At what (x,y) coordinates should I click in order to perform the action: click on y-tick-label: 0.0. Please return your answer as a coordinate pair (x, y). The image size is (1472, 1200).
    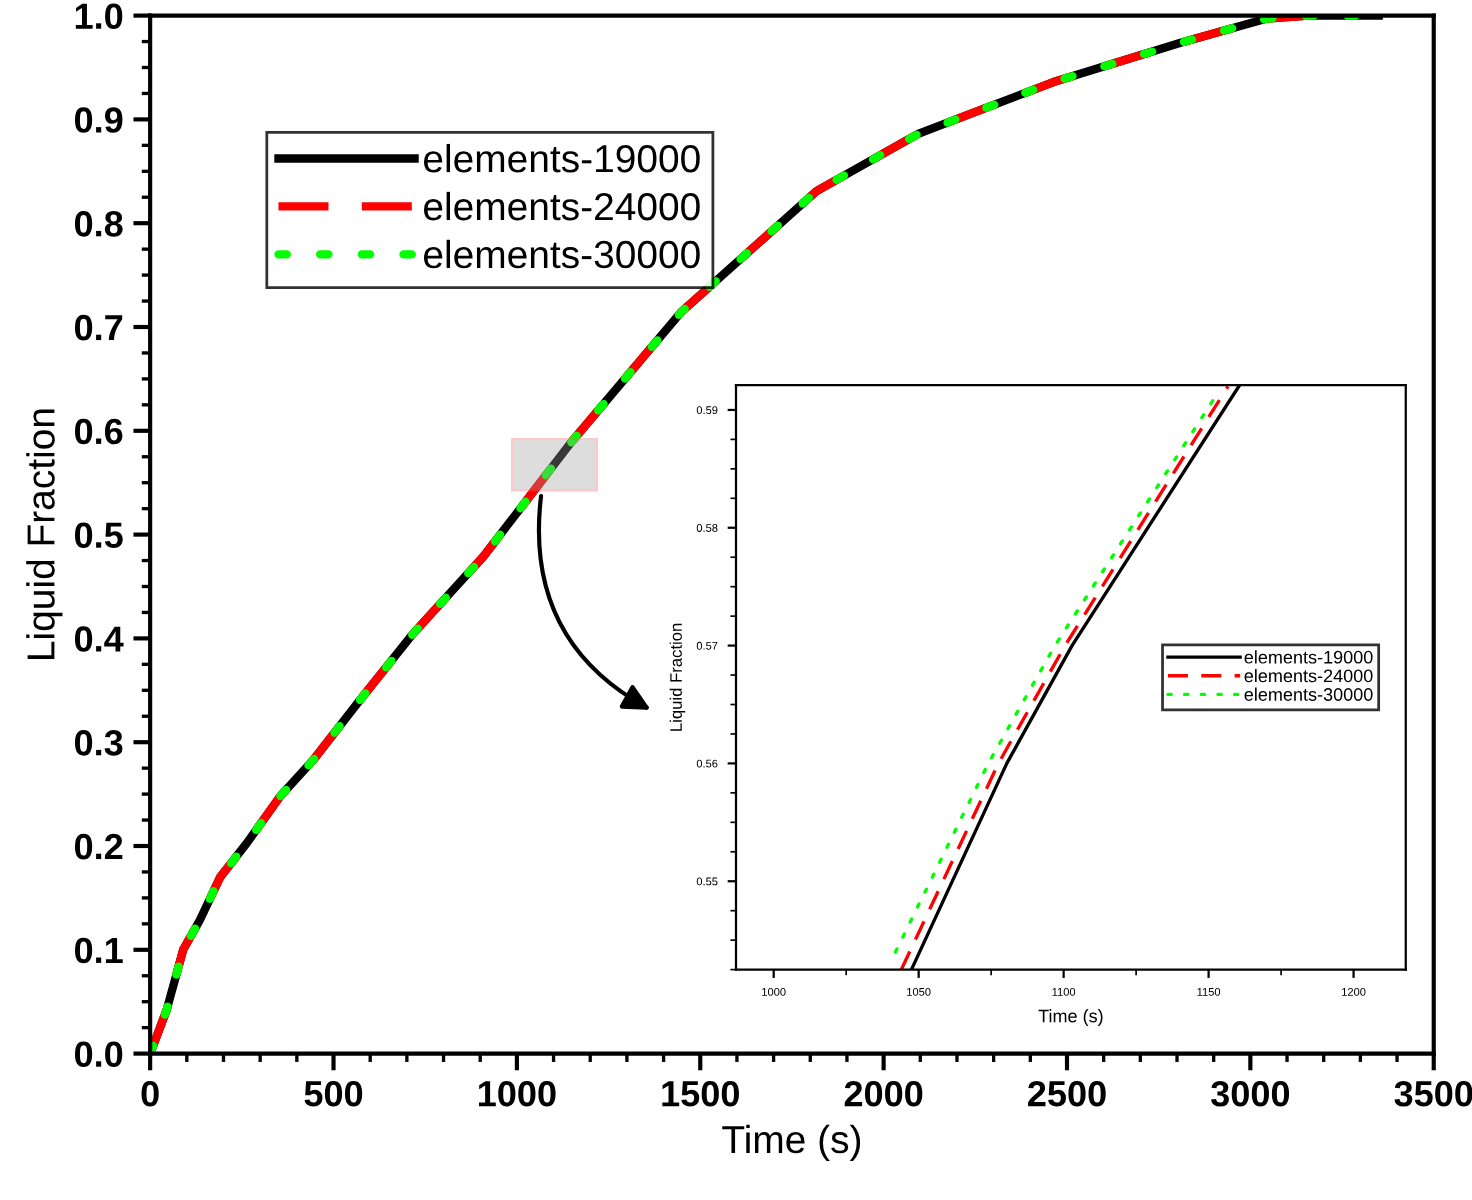
    Looking at the image, I should click on (98, 1054).